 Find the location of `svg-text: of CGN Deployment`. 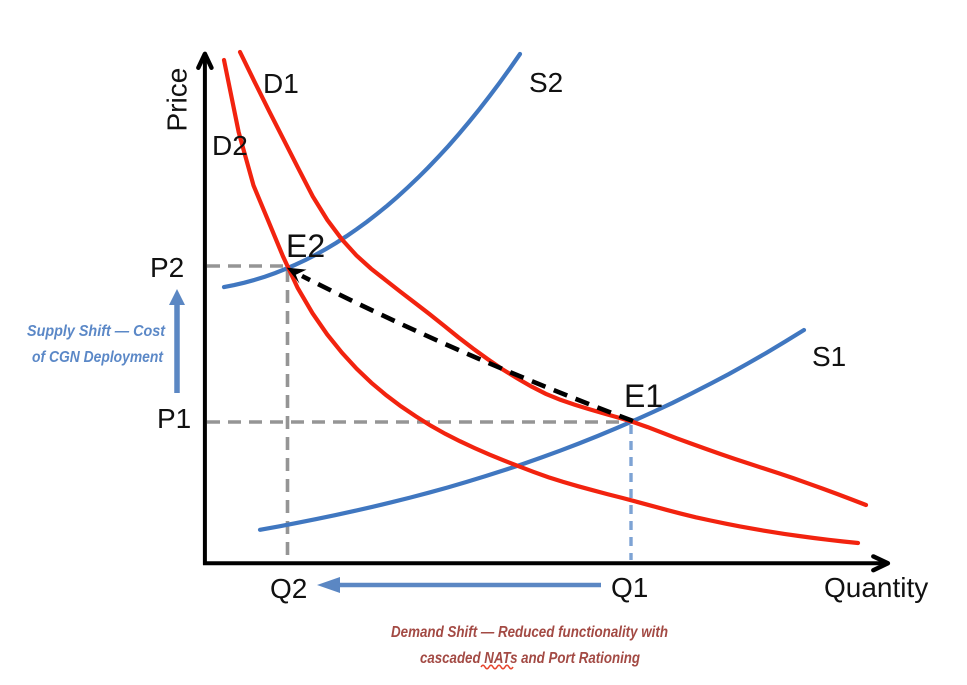

svg-text: of CGN Deployment is located at coordinates (98, 357).